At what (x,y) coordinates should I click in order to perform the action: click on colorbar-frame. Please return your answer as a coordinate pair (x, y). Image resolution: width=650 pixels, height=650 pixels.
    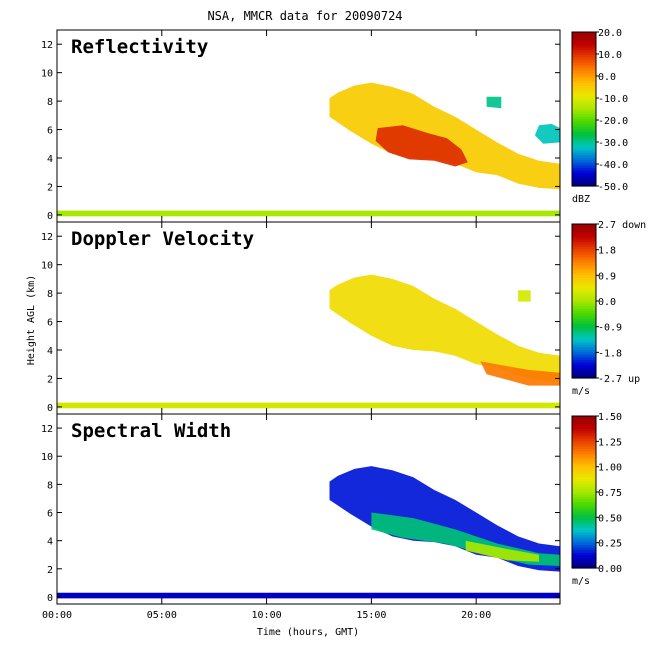
    Looking at the image, I should click on (584, 109).